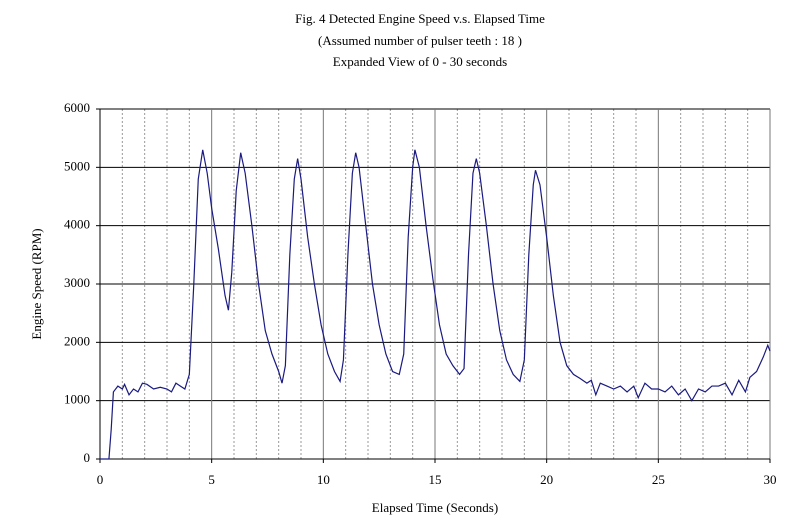 The width and height of the screenshot is (800, 528). Describe the element at coordinates (77, 282) in the screenshot. I see `y-tick-label: 3000` at that location.